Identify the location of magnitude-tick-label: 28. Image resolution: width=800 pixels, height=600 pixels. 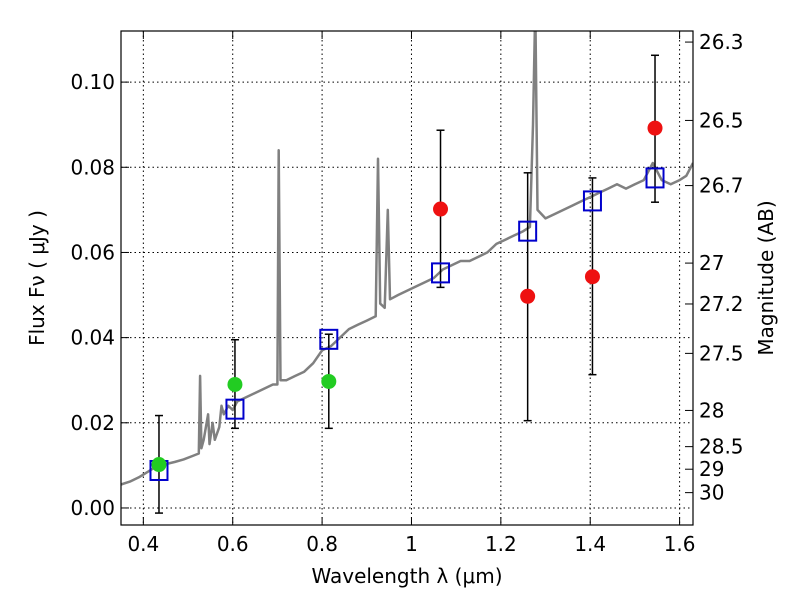
(711, 410).